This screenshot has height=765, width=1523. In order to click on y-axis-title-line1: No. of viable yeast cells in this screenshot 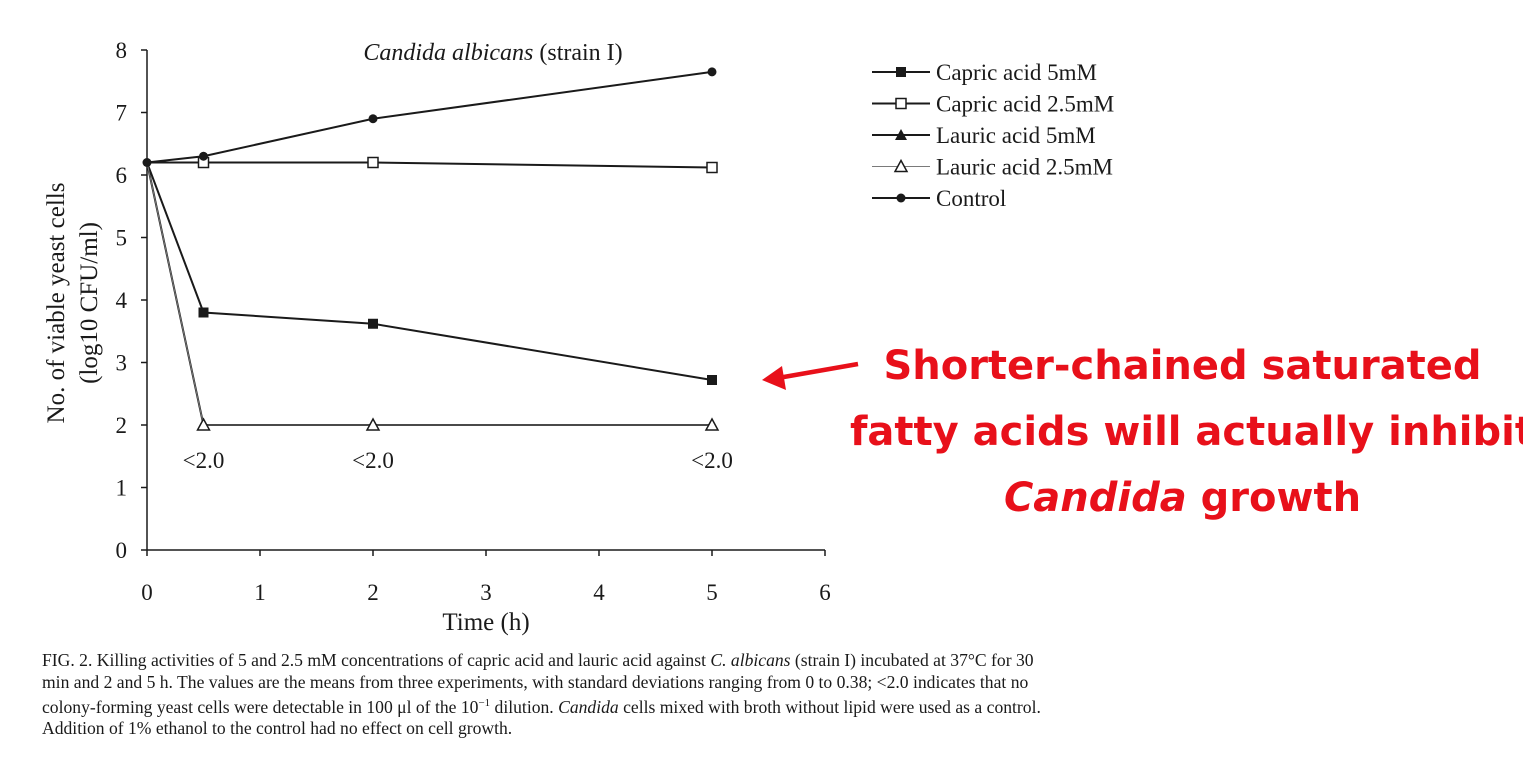, I will do `click(56, 303)`.